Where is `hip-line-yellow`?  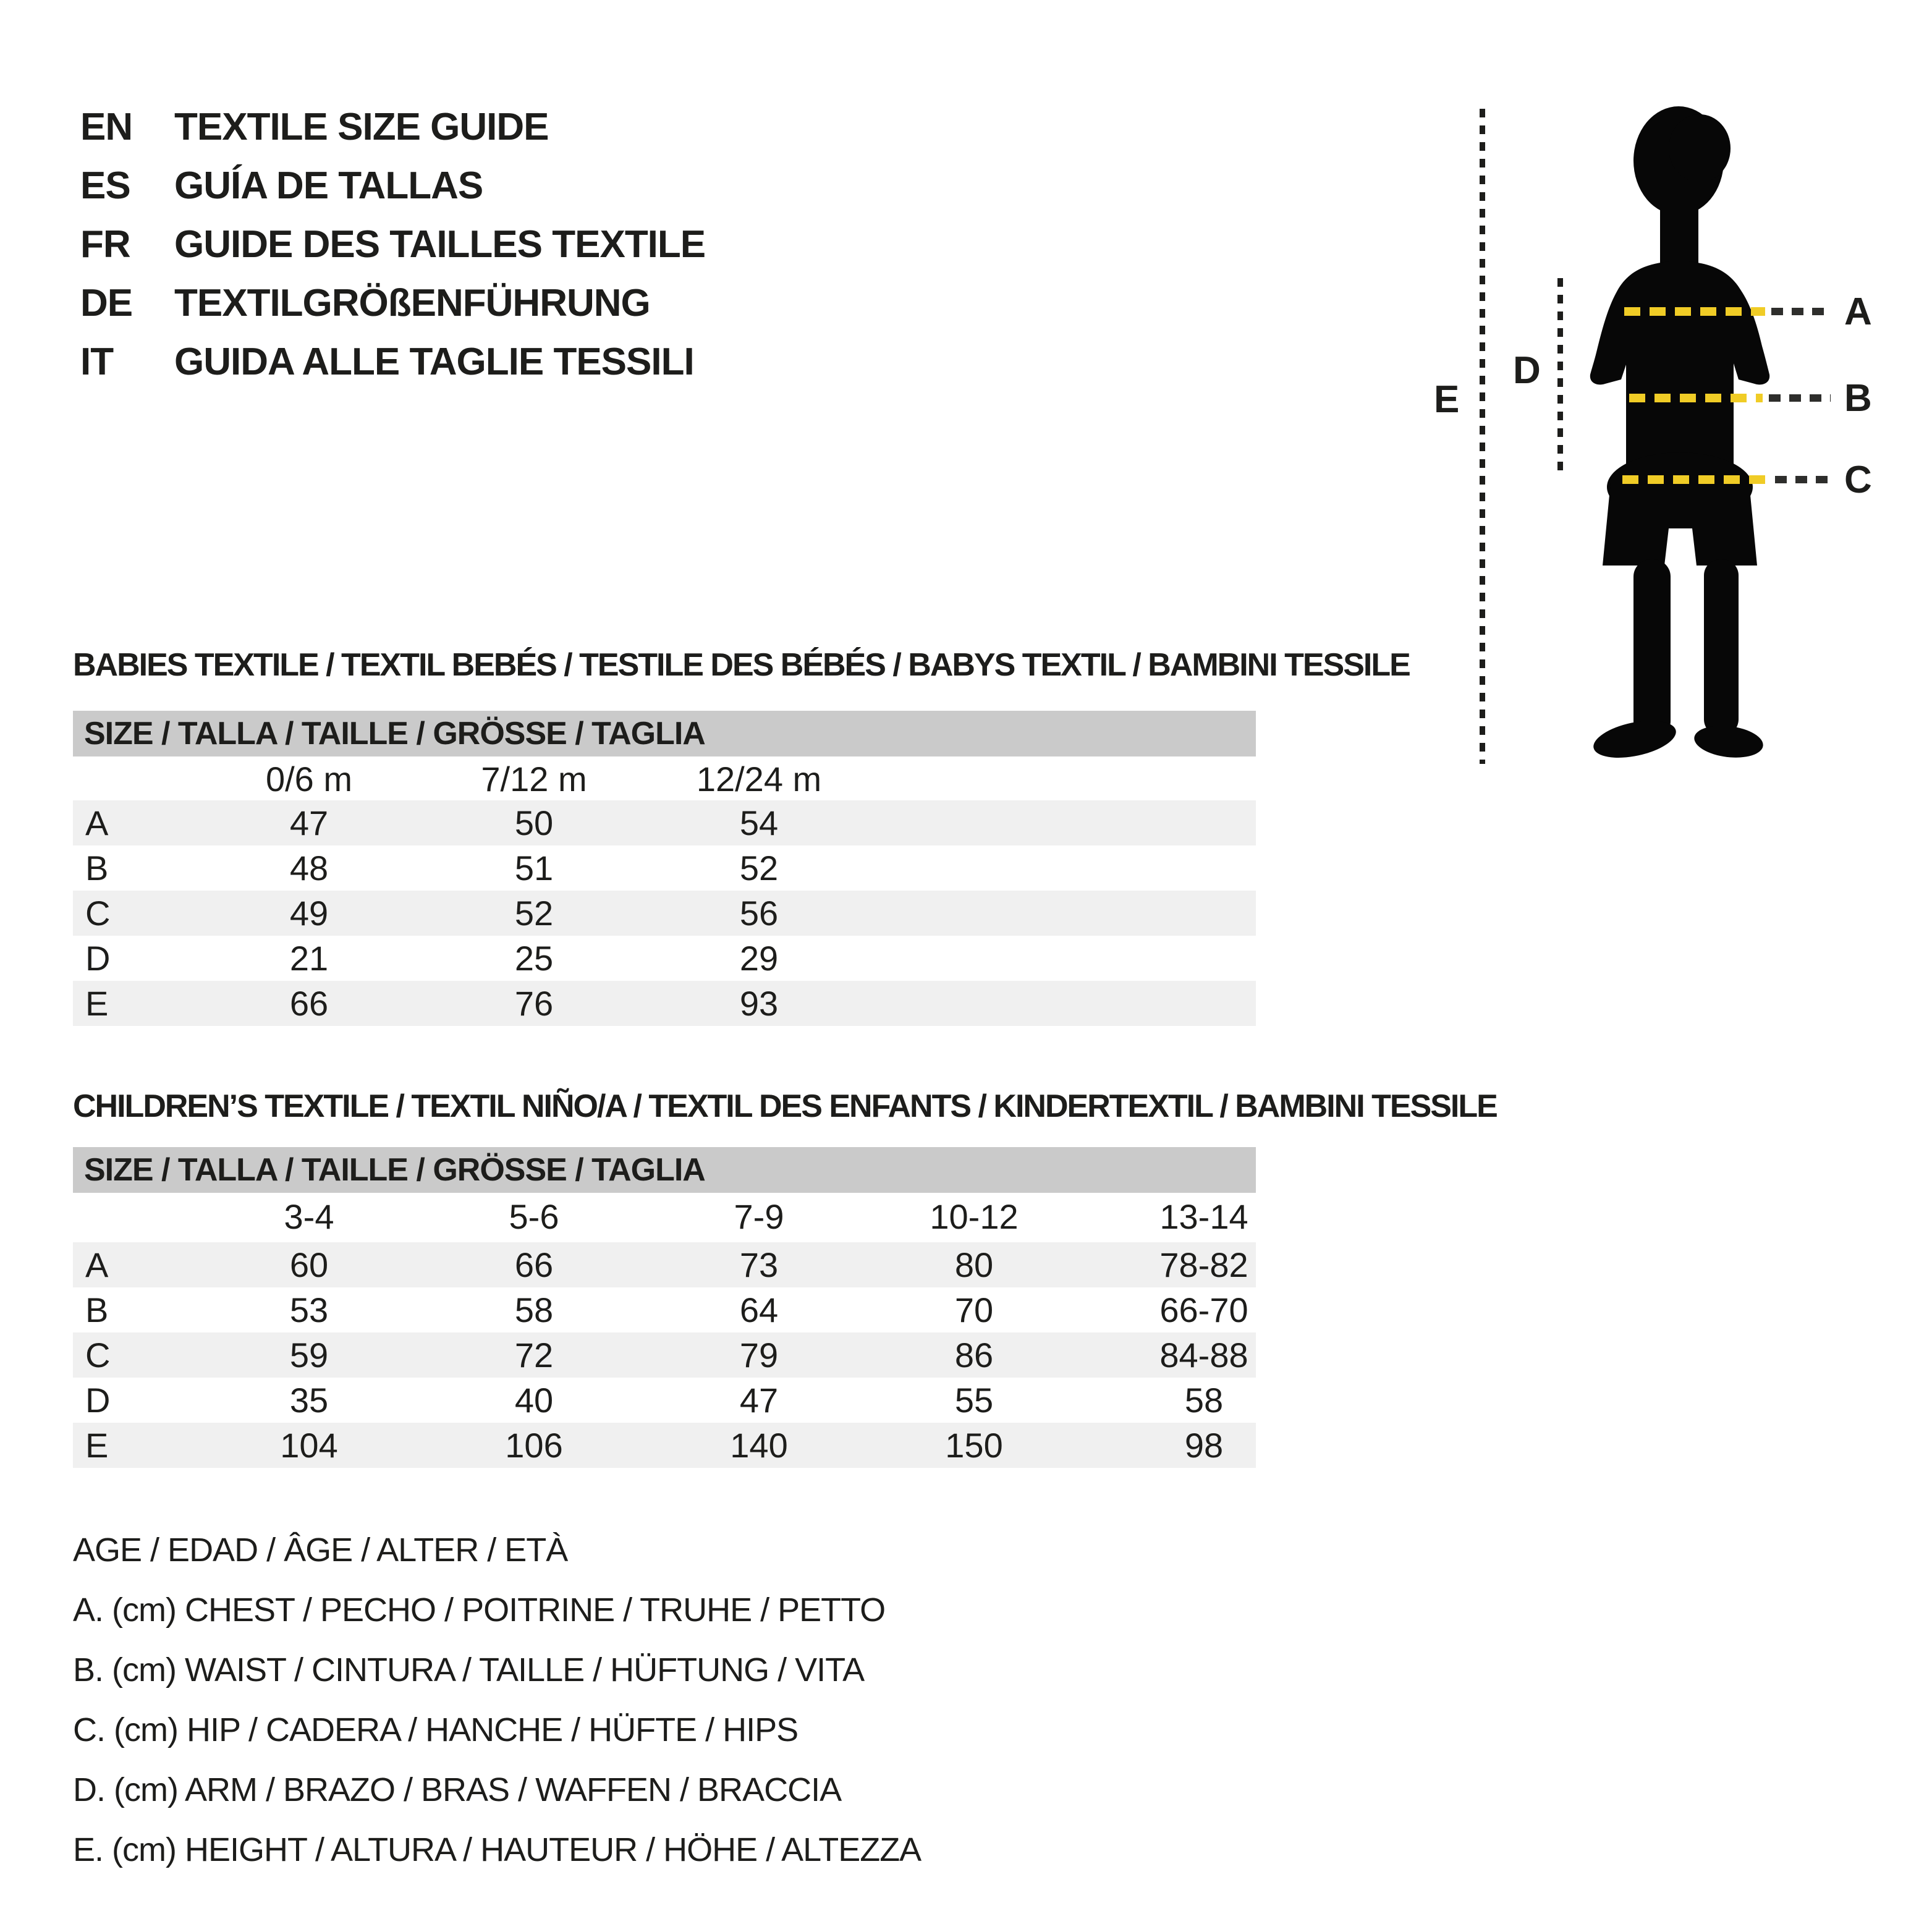 hip-line-yellow is located at coordinates (1695, 479).